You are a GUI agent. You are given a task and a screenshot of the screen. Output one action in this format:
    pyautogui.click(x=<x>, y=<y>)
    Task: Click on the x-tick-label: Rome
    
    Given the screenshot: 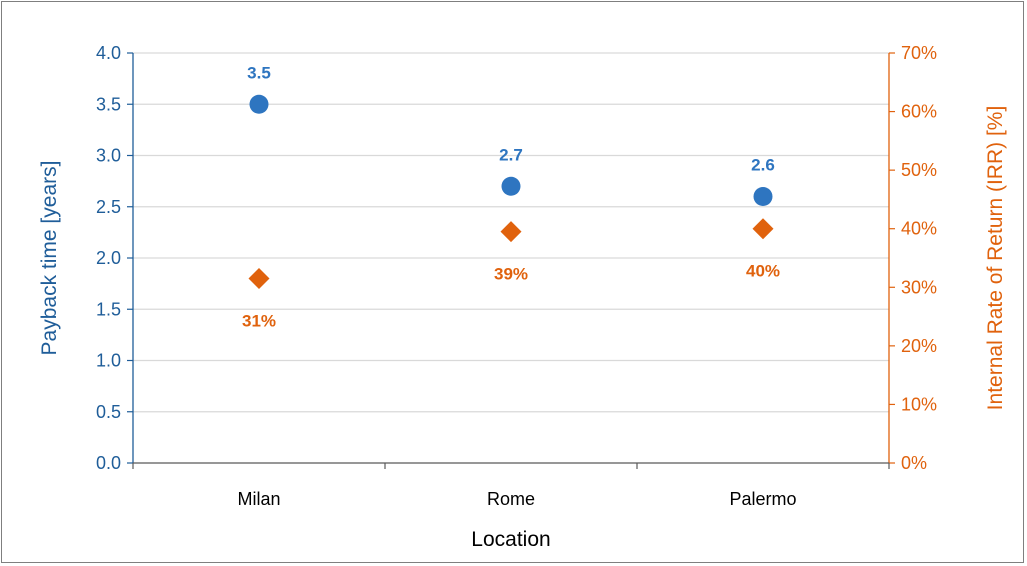 What is the action you would take?
    pyautogui.click(x=511, y=499)
    